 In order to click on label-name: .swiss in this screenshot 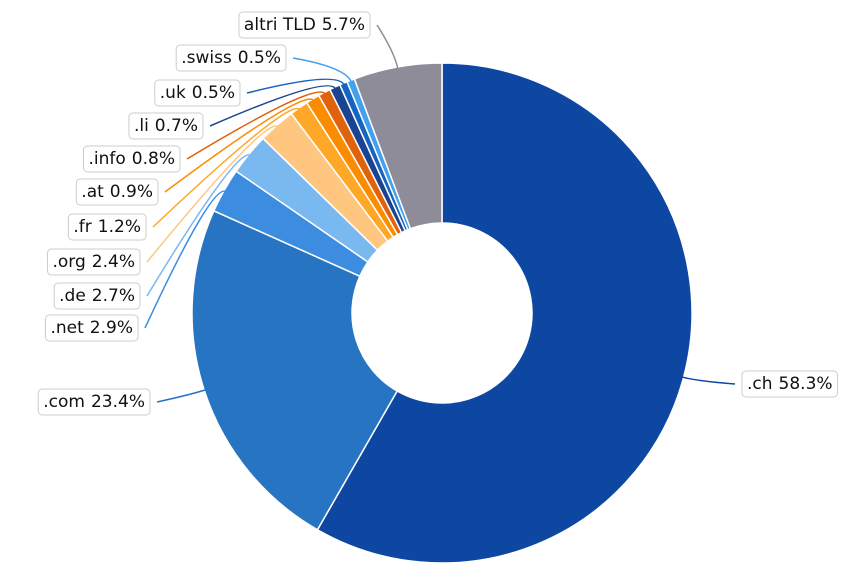, I will do `click(206, 58)`.